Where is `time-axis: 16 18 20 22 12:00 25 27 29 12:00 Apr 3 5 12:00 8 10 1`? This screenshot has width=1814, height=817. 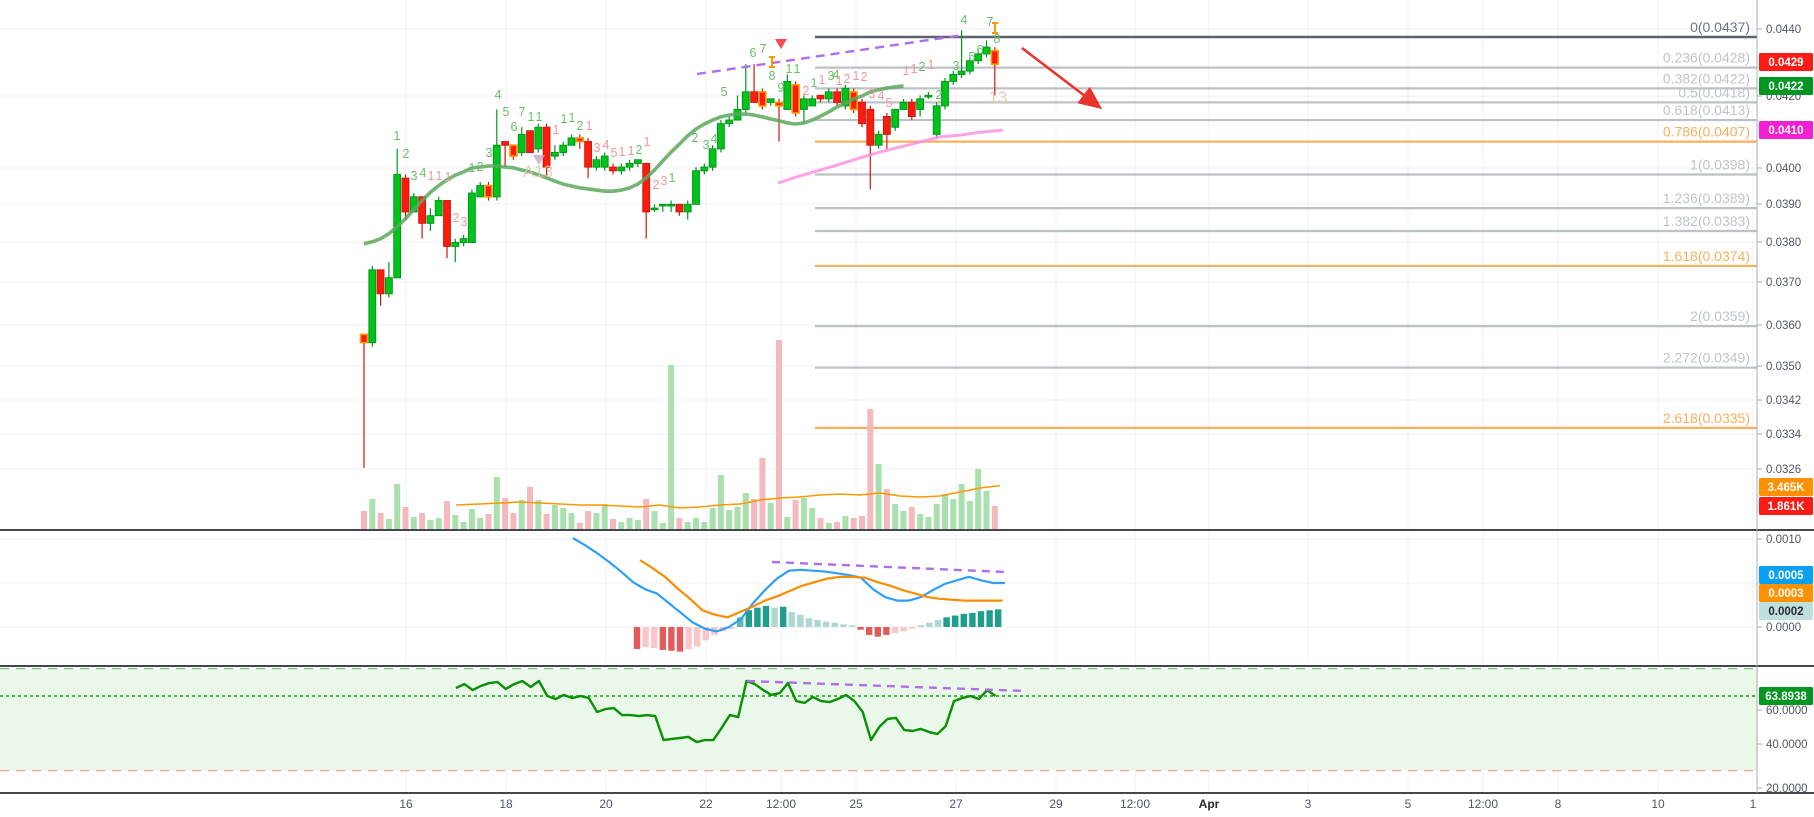 time-axis: 16 18 20 22 12:00 25 27 29 12:00 Apr 3 5 12:00 8 10 1 is located at coordinates (1077, 804).